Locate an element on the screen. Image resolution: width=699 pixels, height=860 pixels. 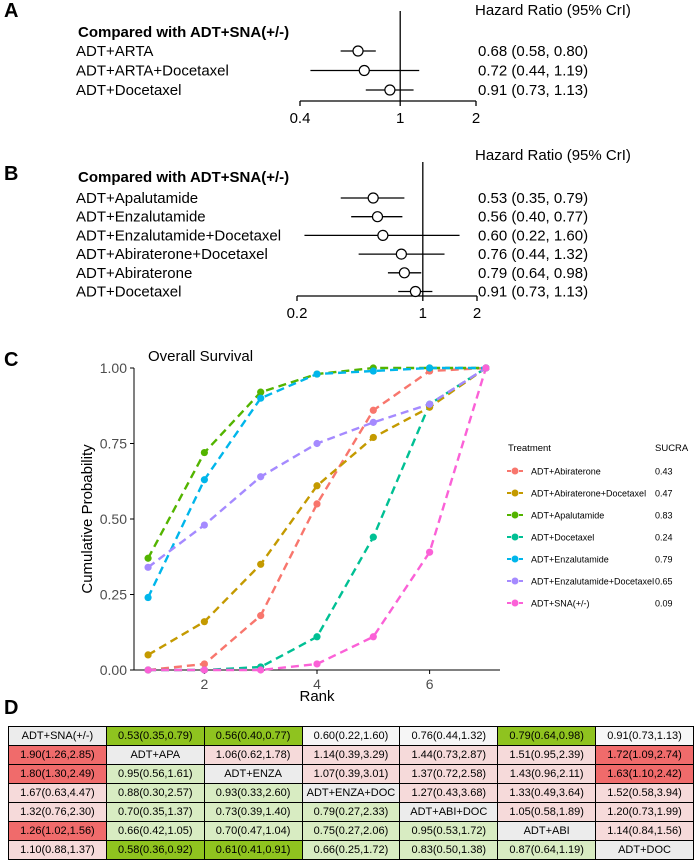
league-cell: 0.93(0.33,2.60) is located at coordinates (253, 793).